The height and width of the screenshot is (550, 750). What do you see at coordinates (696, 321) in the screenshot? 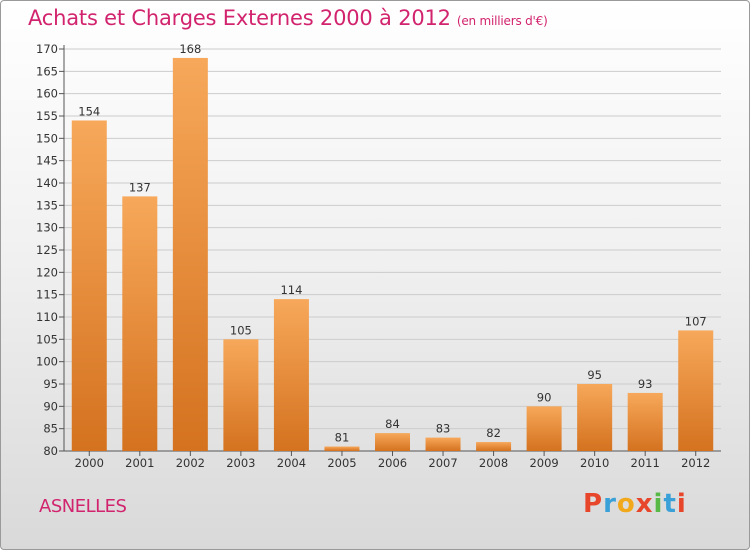
I see `bar-value-label: 107` at bounding box center [696, 321].